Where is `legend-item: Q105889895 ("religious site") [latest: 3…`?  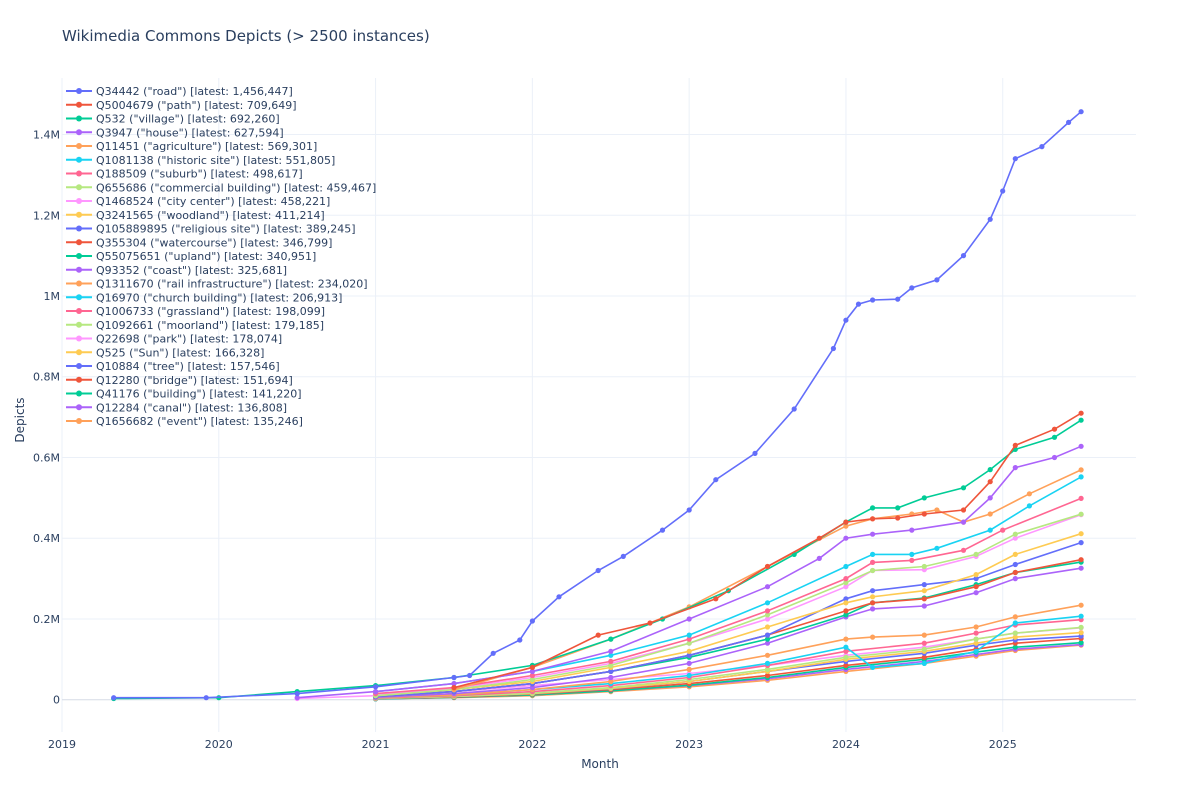
legend-item: Q105889895 ("religious site") [latest: 3… is located at coordinates (211, 229).